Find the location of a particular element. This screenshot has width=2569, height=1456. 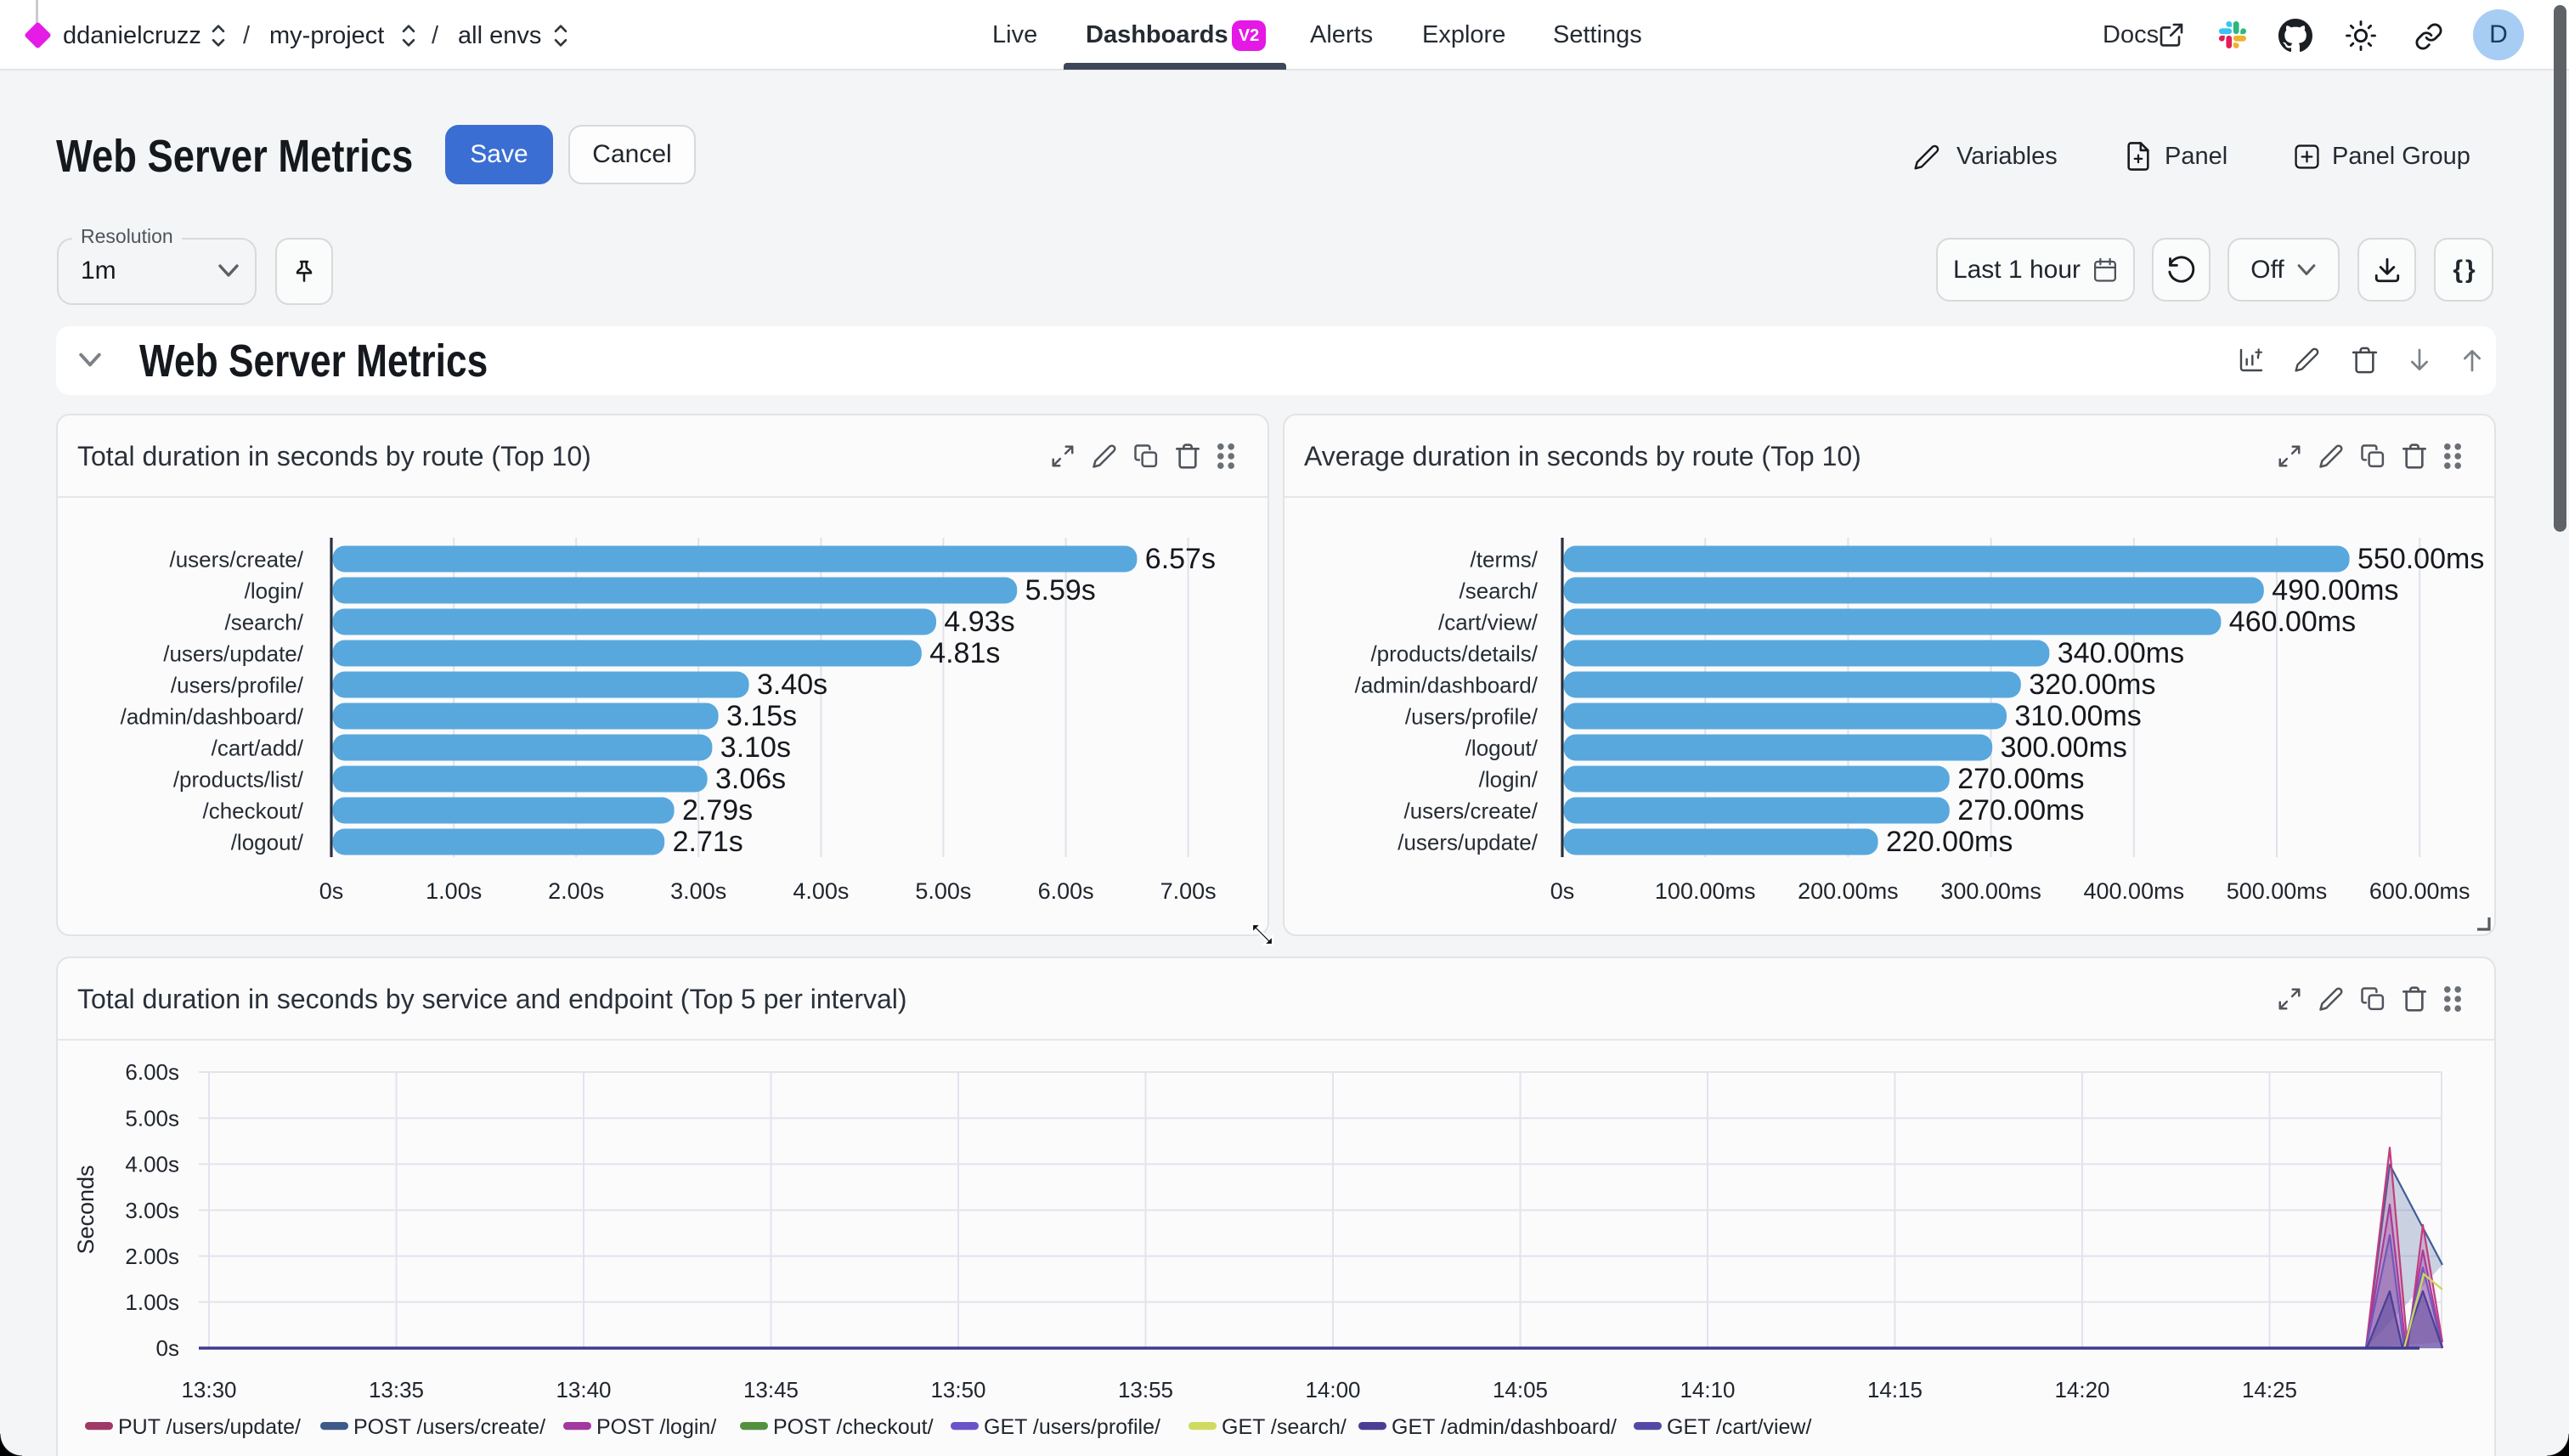

svg-text: 13:40 is located at coordinates (583, 1390).